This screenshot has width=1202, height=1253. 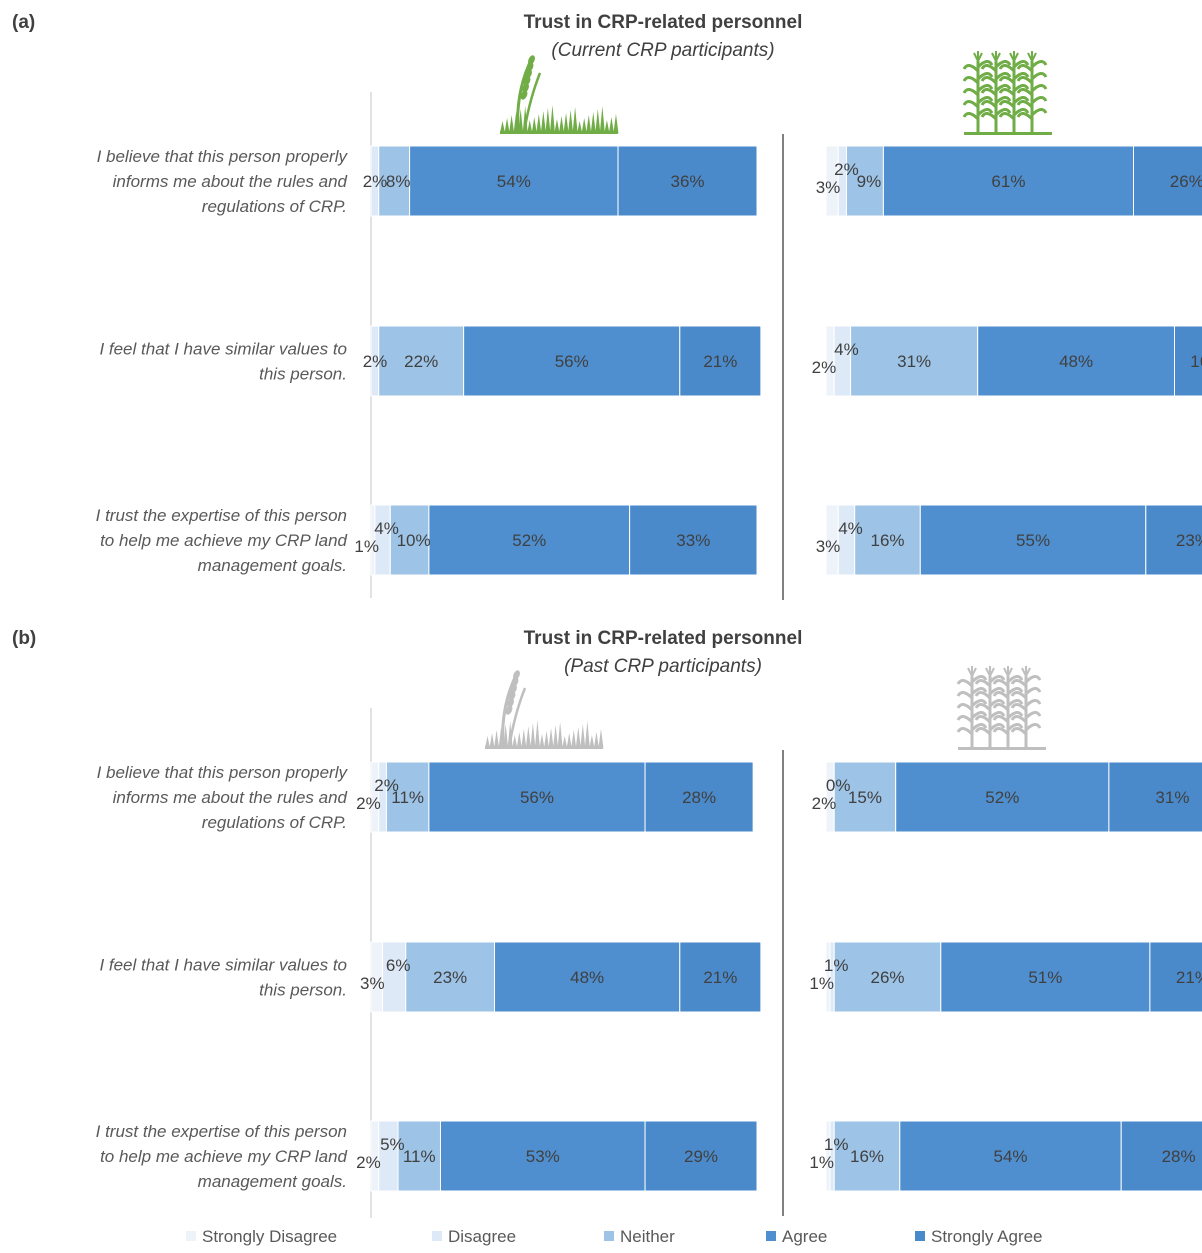 What do you see at coordinates (514, 181) in the screenshot?
I see `data-label: 54%` at bounding box center [514, 181].